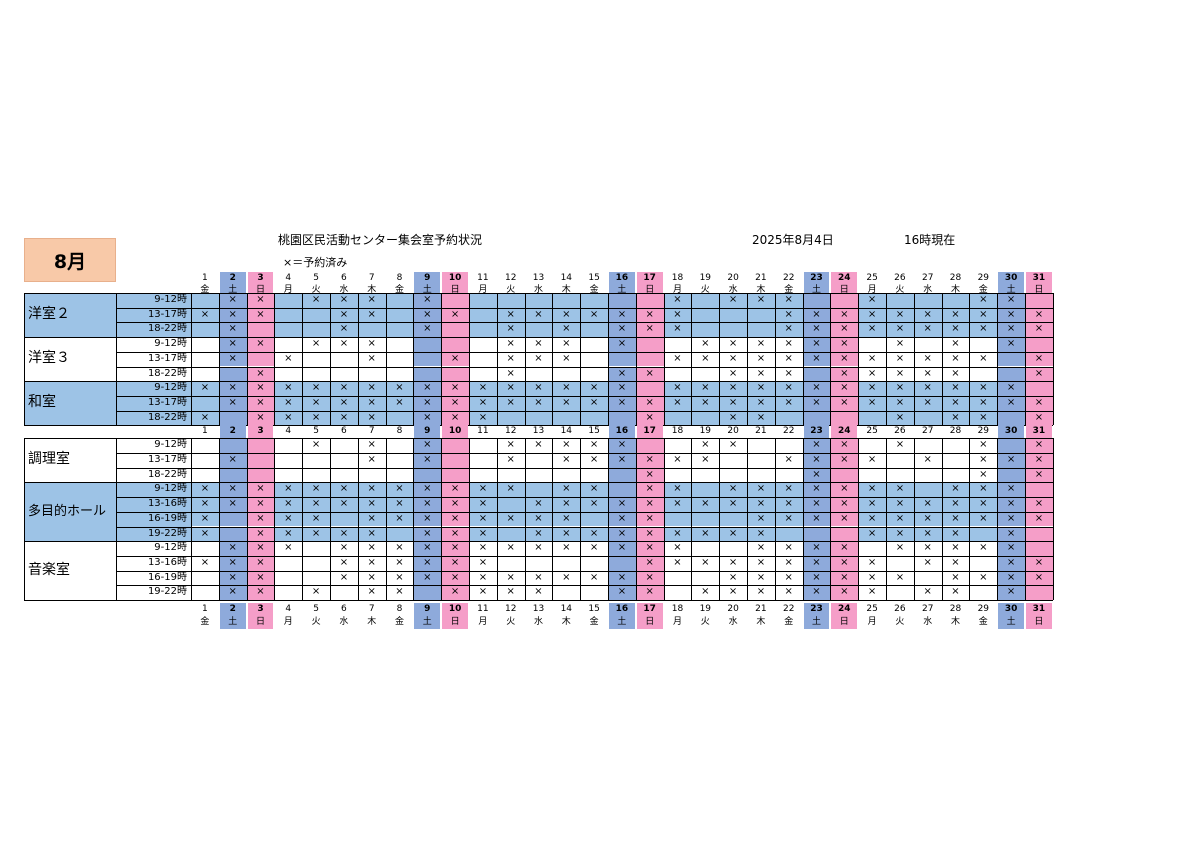 The width and height of the screenshot is (1200, 849). What do you see at coordinates (153, 359) in the screenshot?
I see `slot-label-cells` at bounding box center [153, 359].